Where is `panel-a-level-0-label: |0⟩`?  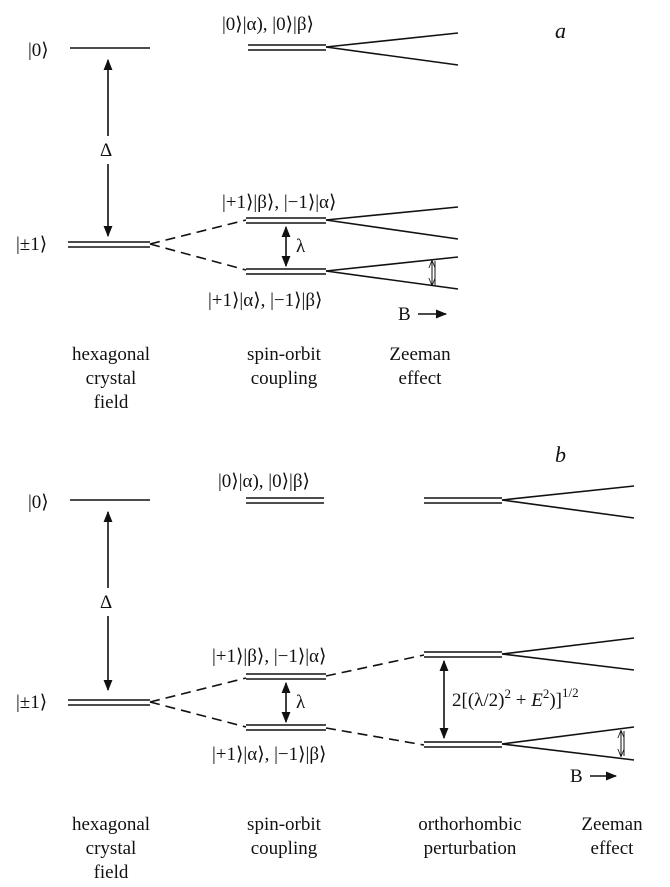
panel-a-level-0-label: |0⟩ is located at coordinates (38, 50).